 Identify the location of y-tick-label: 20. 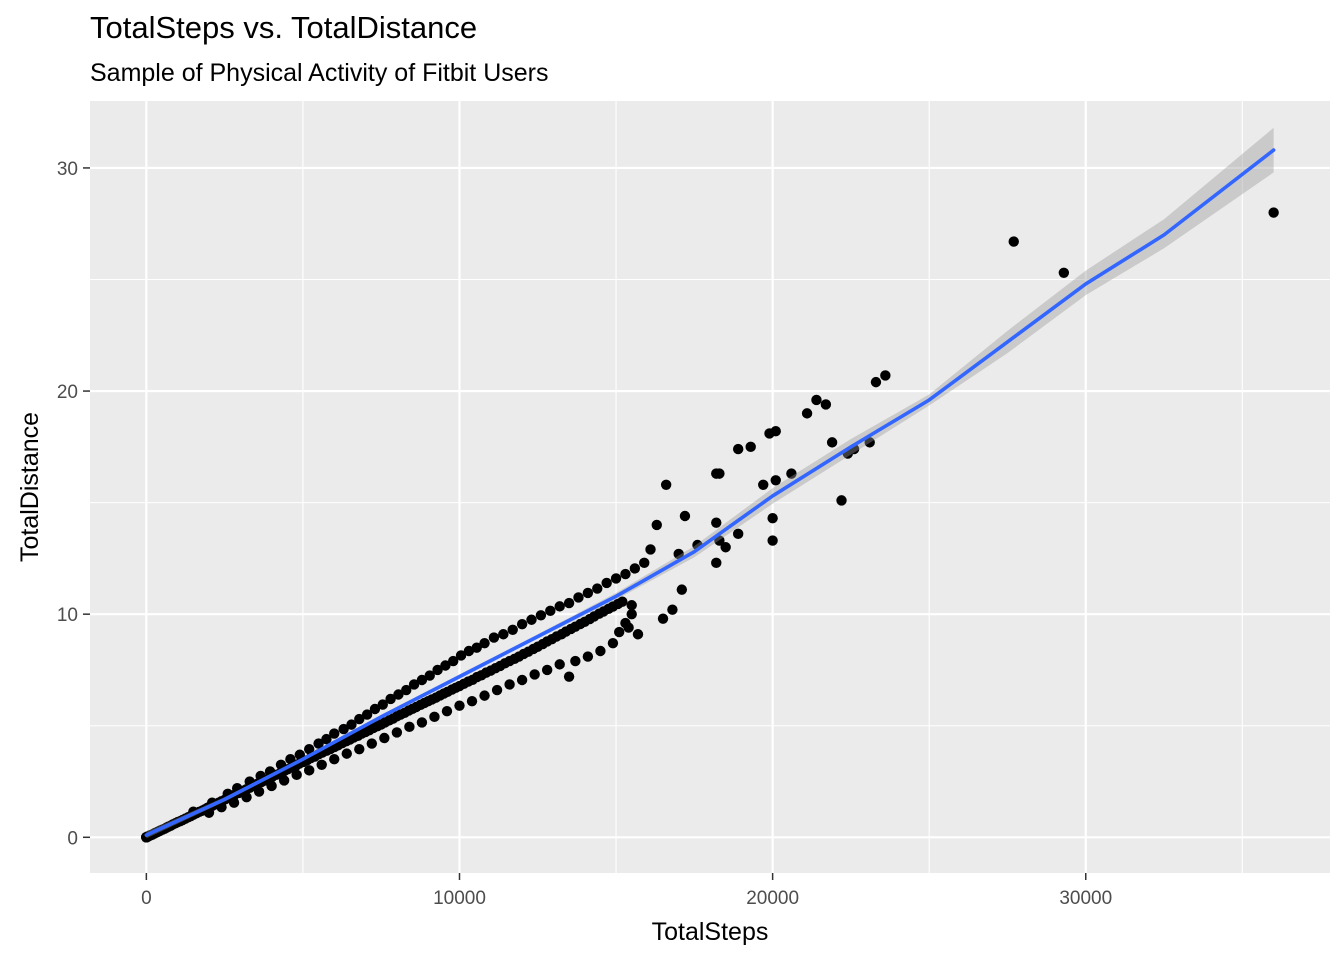
(67, 392).